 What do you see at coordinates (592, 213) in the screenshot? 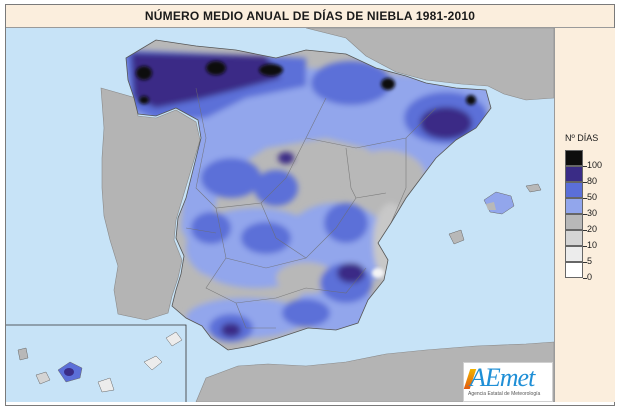
I see `legend-label: 30` at bounding box center [592, 213].